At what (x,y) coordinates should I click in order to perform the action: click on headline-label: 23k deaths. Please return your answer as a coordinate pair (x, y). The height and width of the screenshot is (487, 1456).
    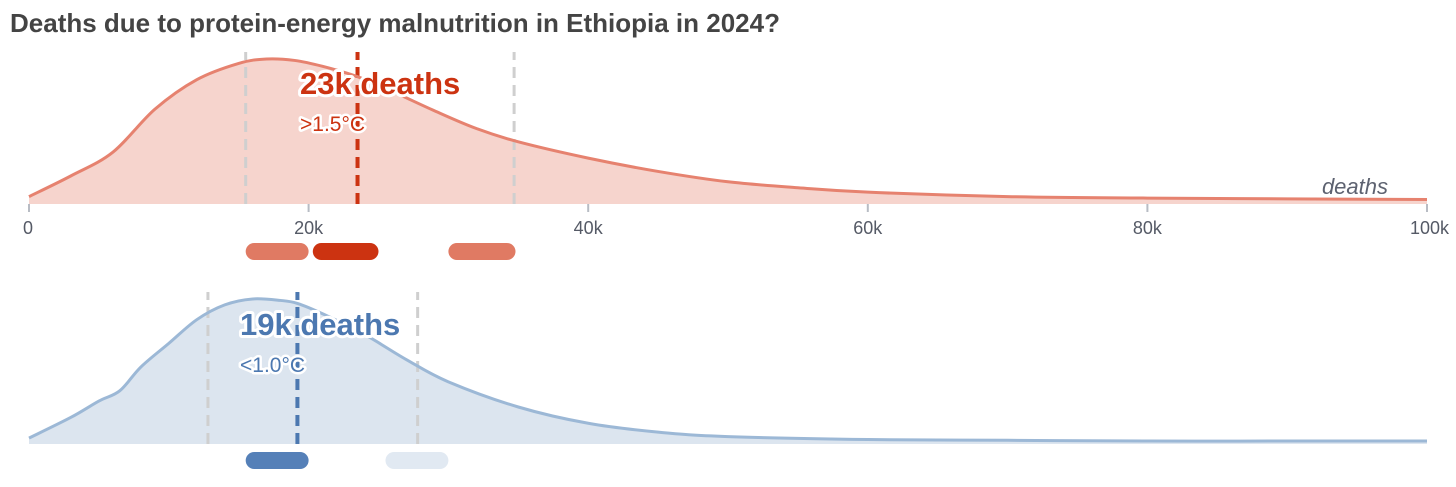
    Looking at the image, I should click on (380, 83).